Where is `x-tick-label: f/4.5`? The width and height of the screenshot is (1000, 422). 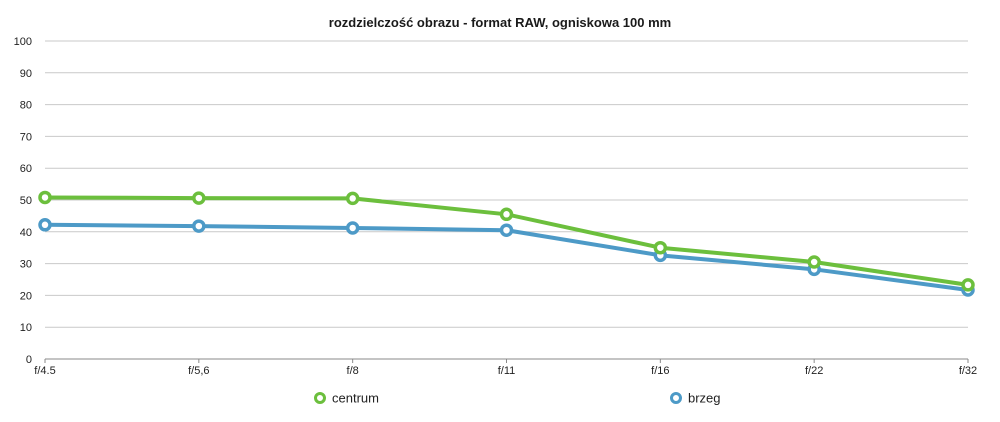
x-tick-label: f/4.5 is located at coordinates (44, 371).